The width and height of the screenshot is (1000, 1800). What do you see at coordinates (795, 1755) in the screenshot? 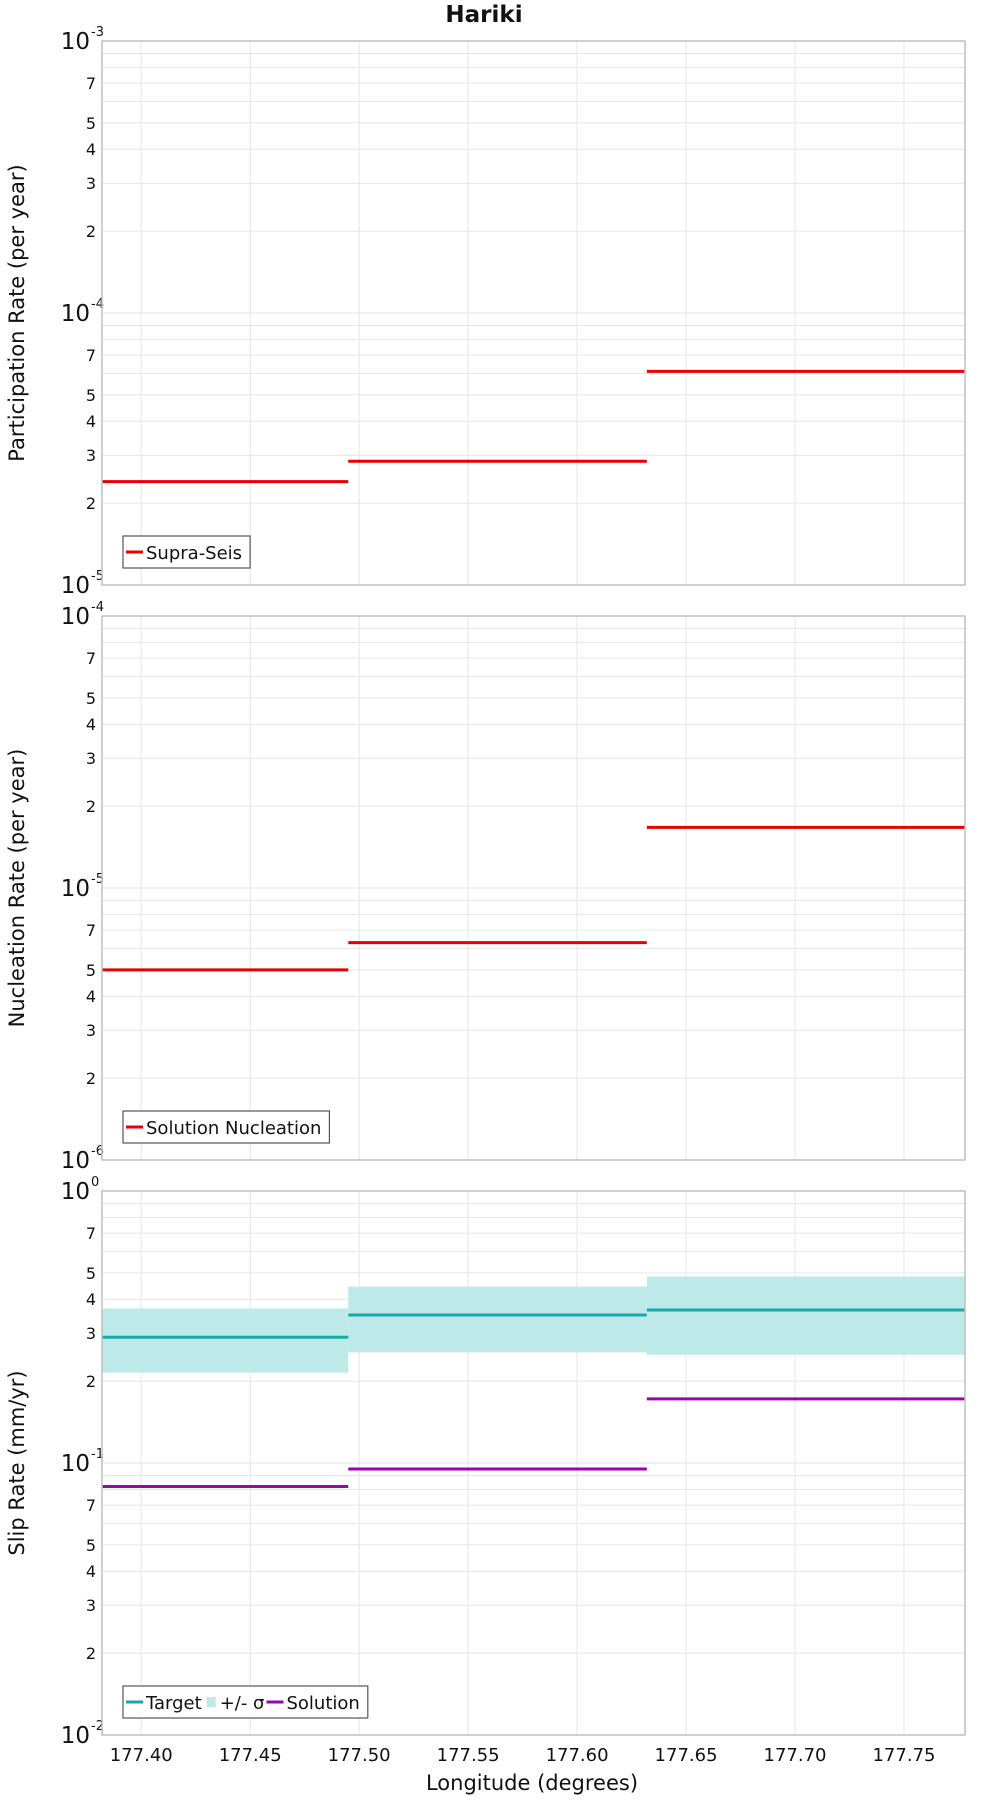
I see `x-tick-label: 177.70` at bounding box center [795, 1755].